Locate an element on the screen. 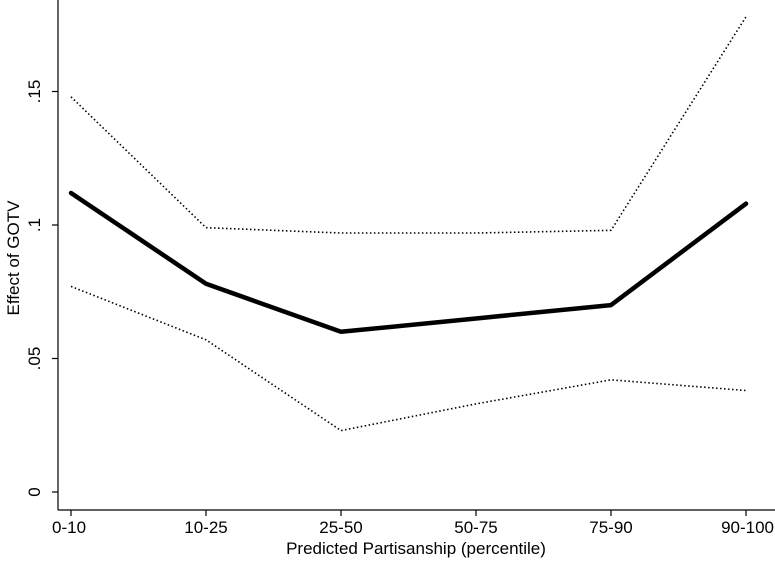 The width and height of the screenshot is (775, 568). x-tick-label: 50-75 is located at coordinates (475, 527).